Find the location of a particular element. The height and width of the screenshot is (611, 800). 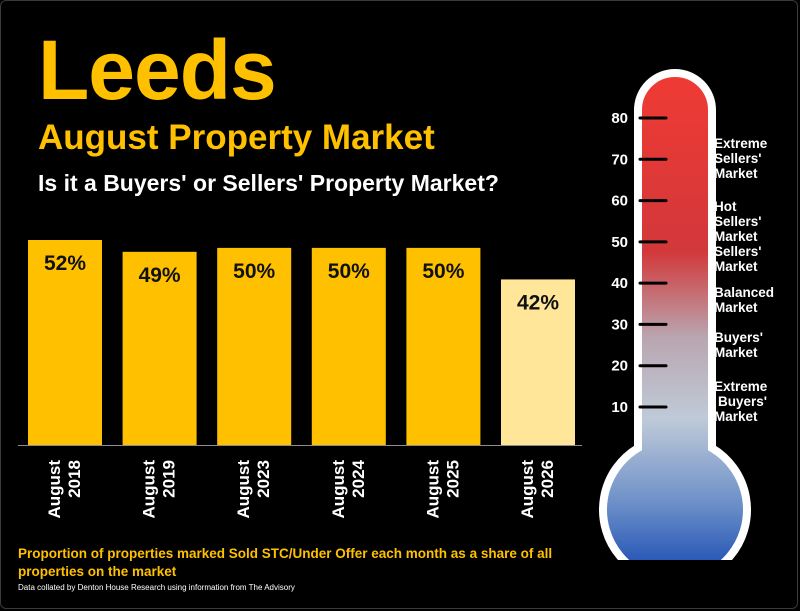

data-label-1: 52% is located at coordinates (65, 263).